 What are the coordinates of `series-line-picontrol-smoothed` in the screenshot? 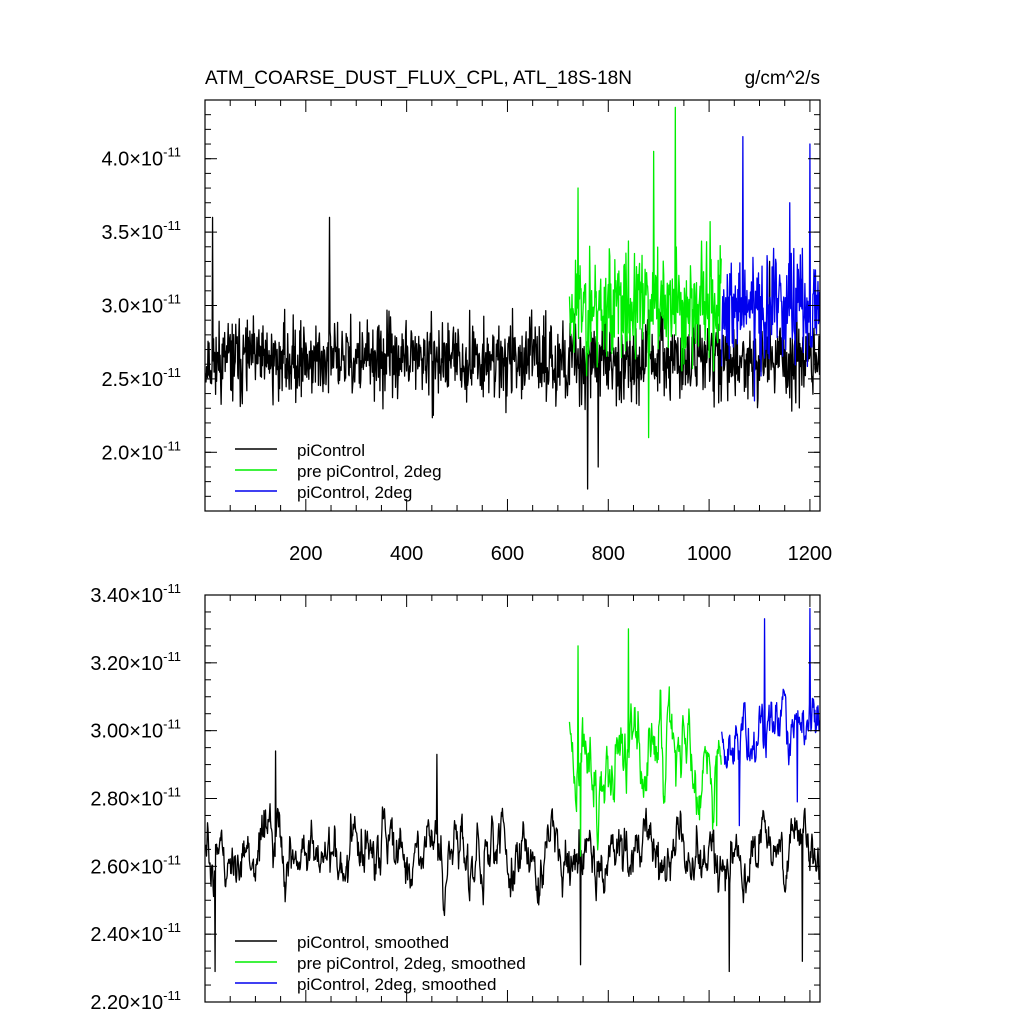 It's located at (512, 861).